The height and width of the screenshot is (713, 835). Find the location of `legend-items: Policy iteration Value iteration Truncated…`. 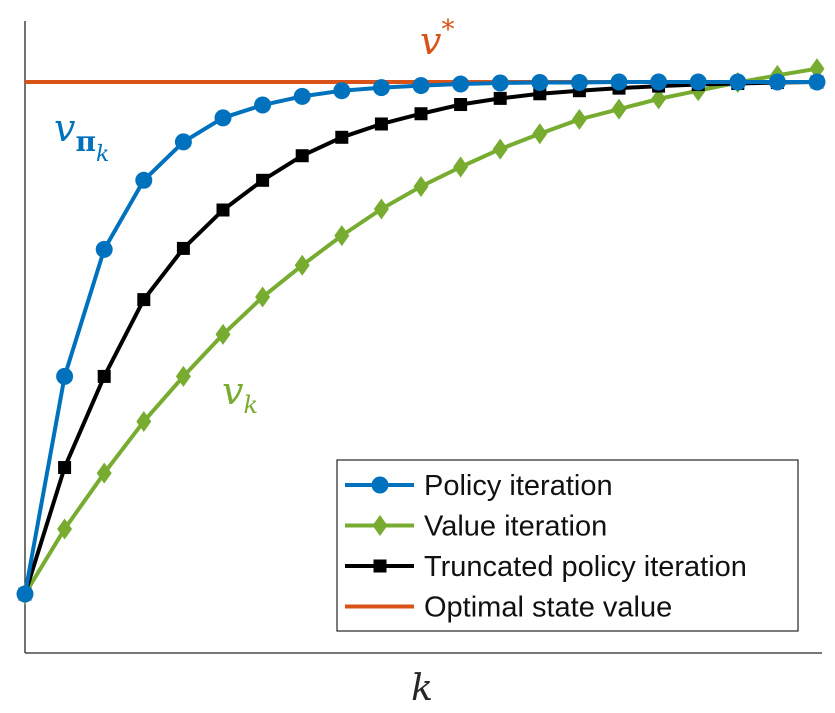

legend-items: Policy iteration Value iteration Truncated… is located at coordinates (546, 547).